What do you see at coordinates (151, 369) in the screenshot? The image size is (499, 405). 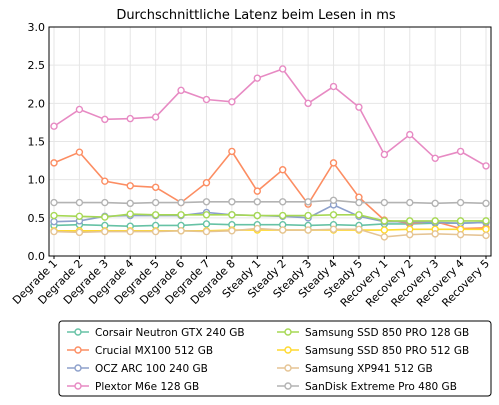 I see `legend-label: OCZ ARC 100 240 GB` at bounding box center [151, 369].